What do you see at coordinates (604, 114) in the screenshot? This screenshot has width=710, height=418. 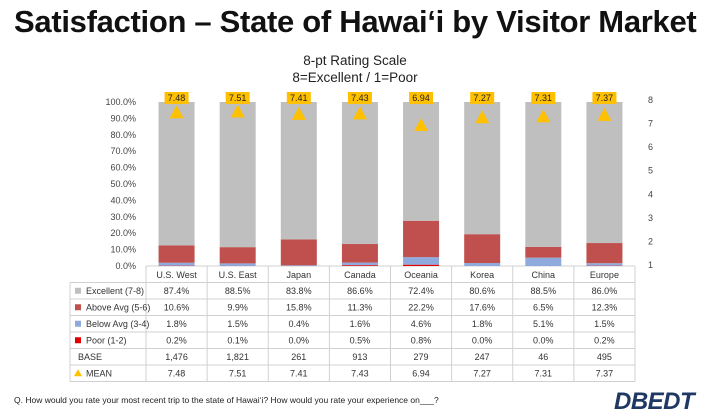 I see `mean-marker-europe` at bounding box center [604, 114].